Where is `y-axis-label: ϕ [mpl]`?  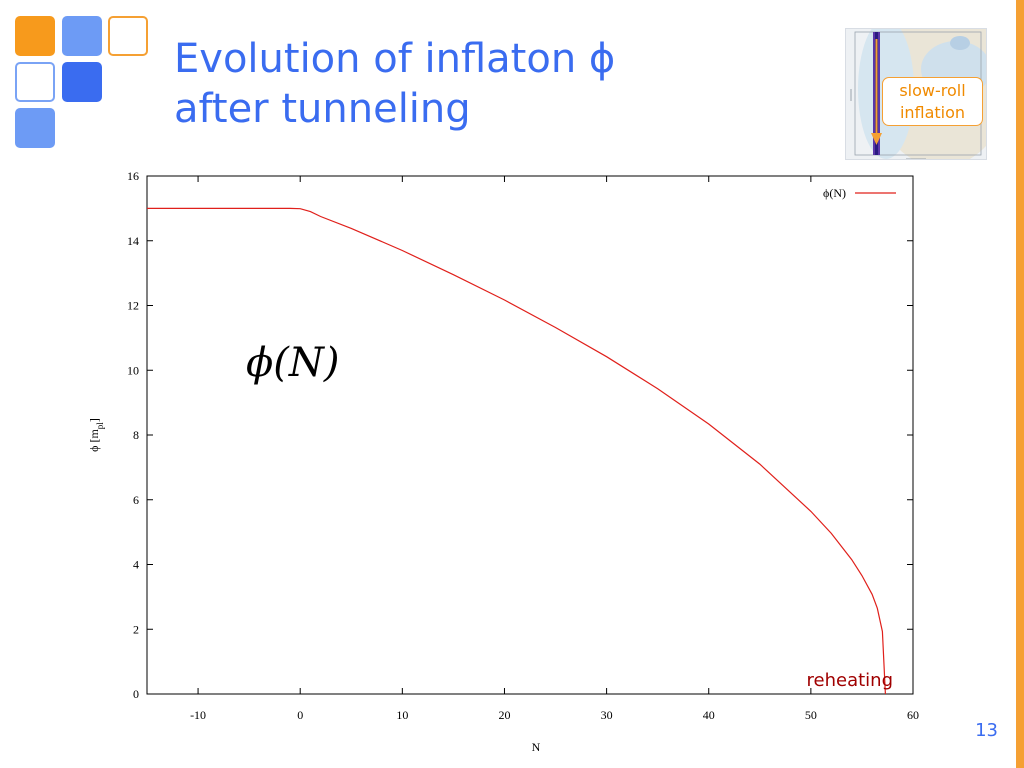
y-axis-label: ϕ [mpl] is located at coordinates (96, 435).